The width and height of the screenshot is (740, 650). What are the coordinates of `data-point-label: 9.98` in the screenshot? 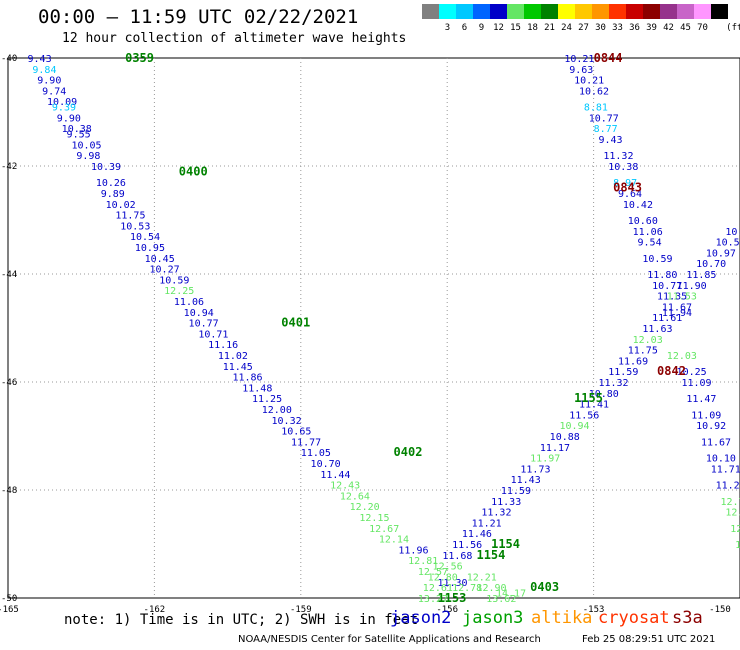 It's located at (88, 156).